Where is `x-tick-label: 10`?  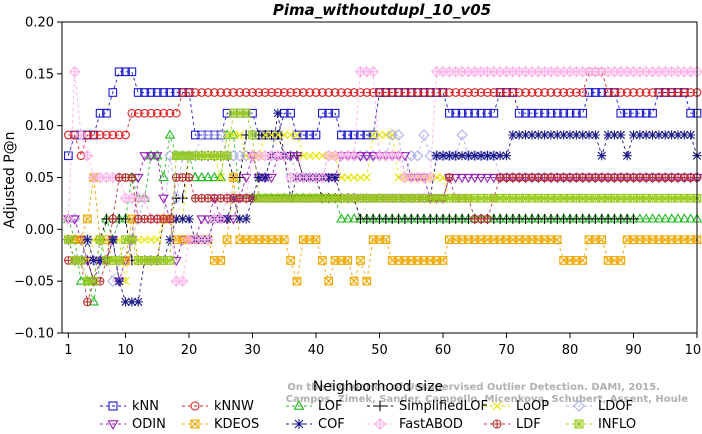
x-tick-label: 10 is located at coordinates (125, 350).